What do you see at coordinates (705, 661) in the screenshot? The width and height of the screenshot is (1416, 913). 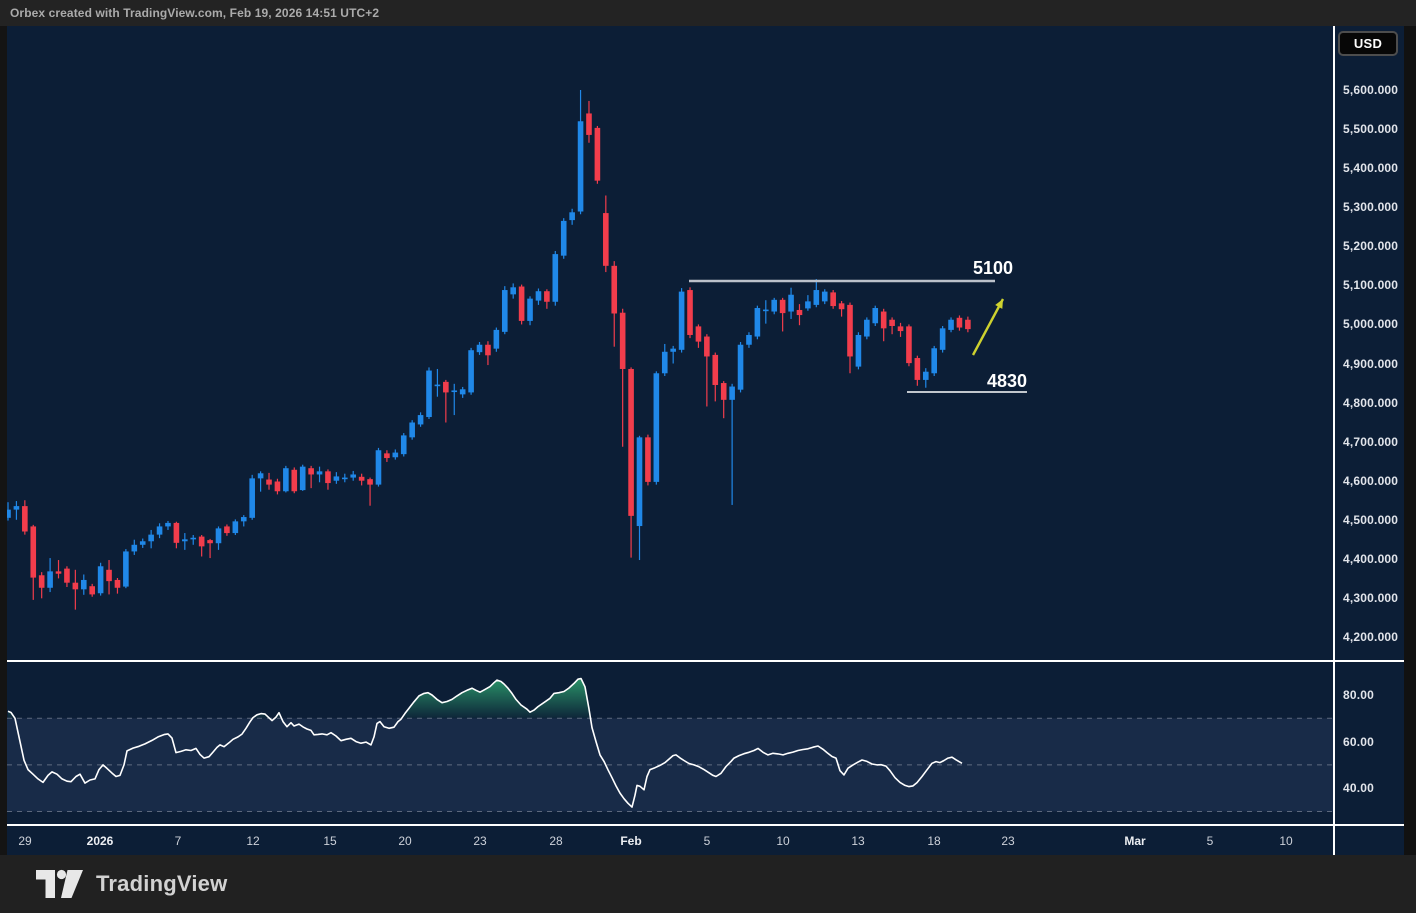 I see `pane-separator-top` at bounding box center [705, 661].